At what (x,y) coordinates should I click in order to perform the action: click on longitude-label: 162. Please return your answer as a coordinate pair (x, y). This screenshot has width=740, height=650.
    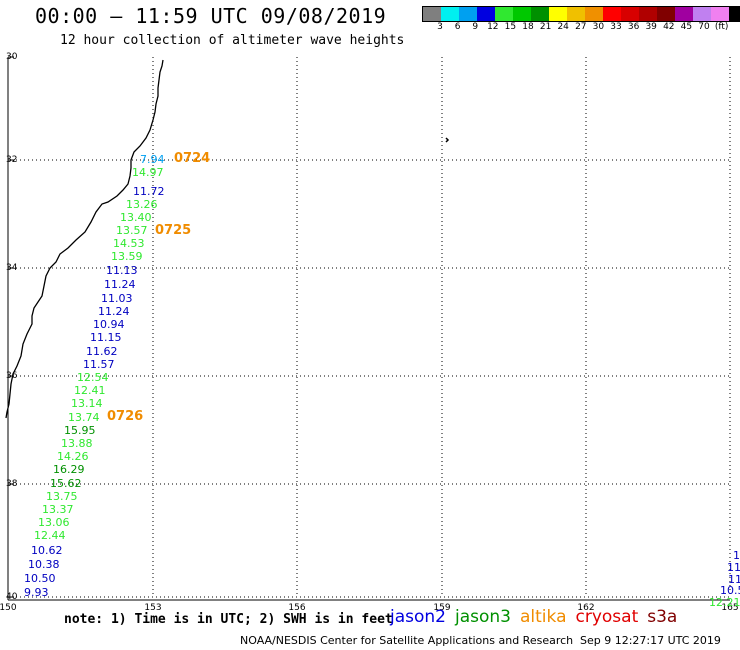
    Looking at the image, I should click on (586, 608).